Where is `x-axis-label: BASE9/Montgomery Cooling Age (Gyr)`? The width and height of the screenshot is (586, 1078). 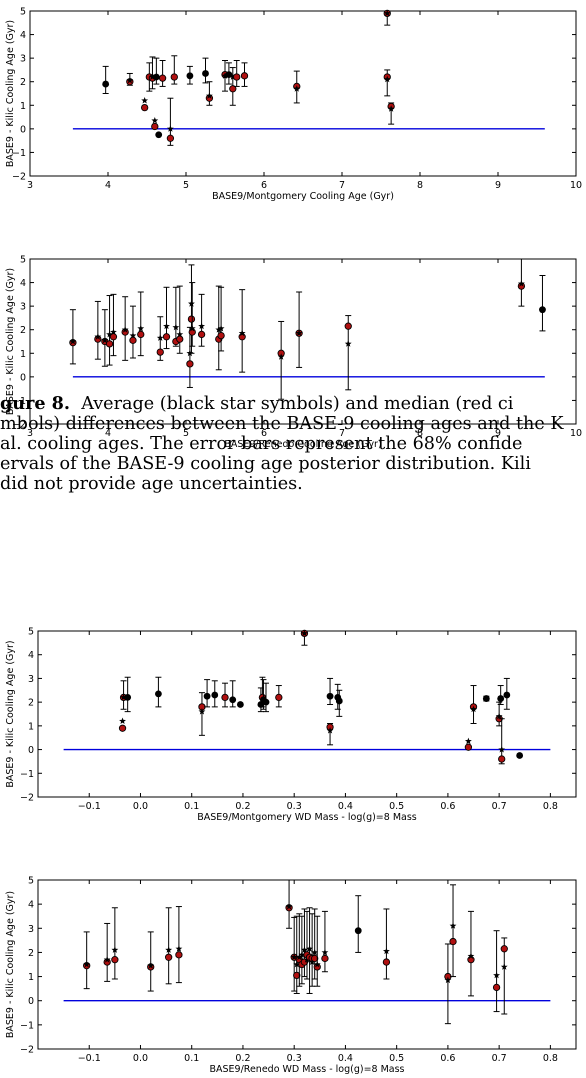 x-axis-label: BASE9/Montgomery Cooling Age (Gyr) is located at coordinates (303, 196).